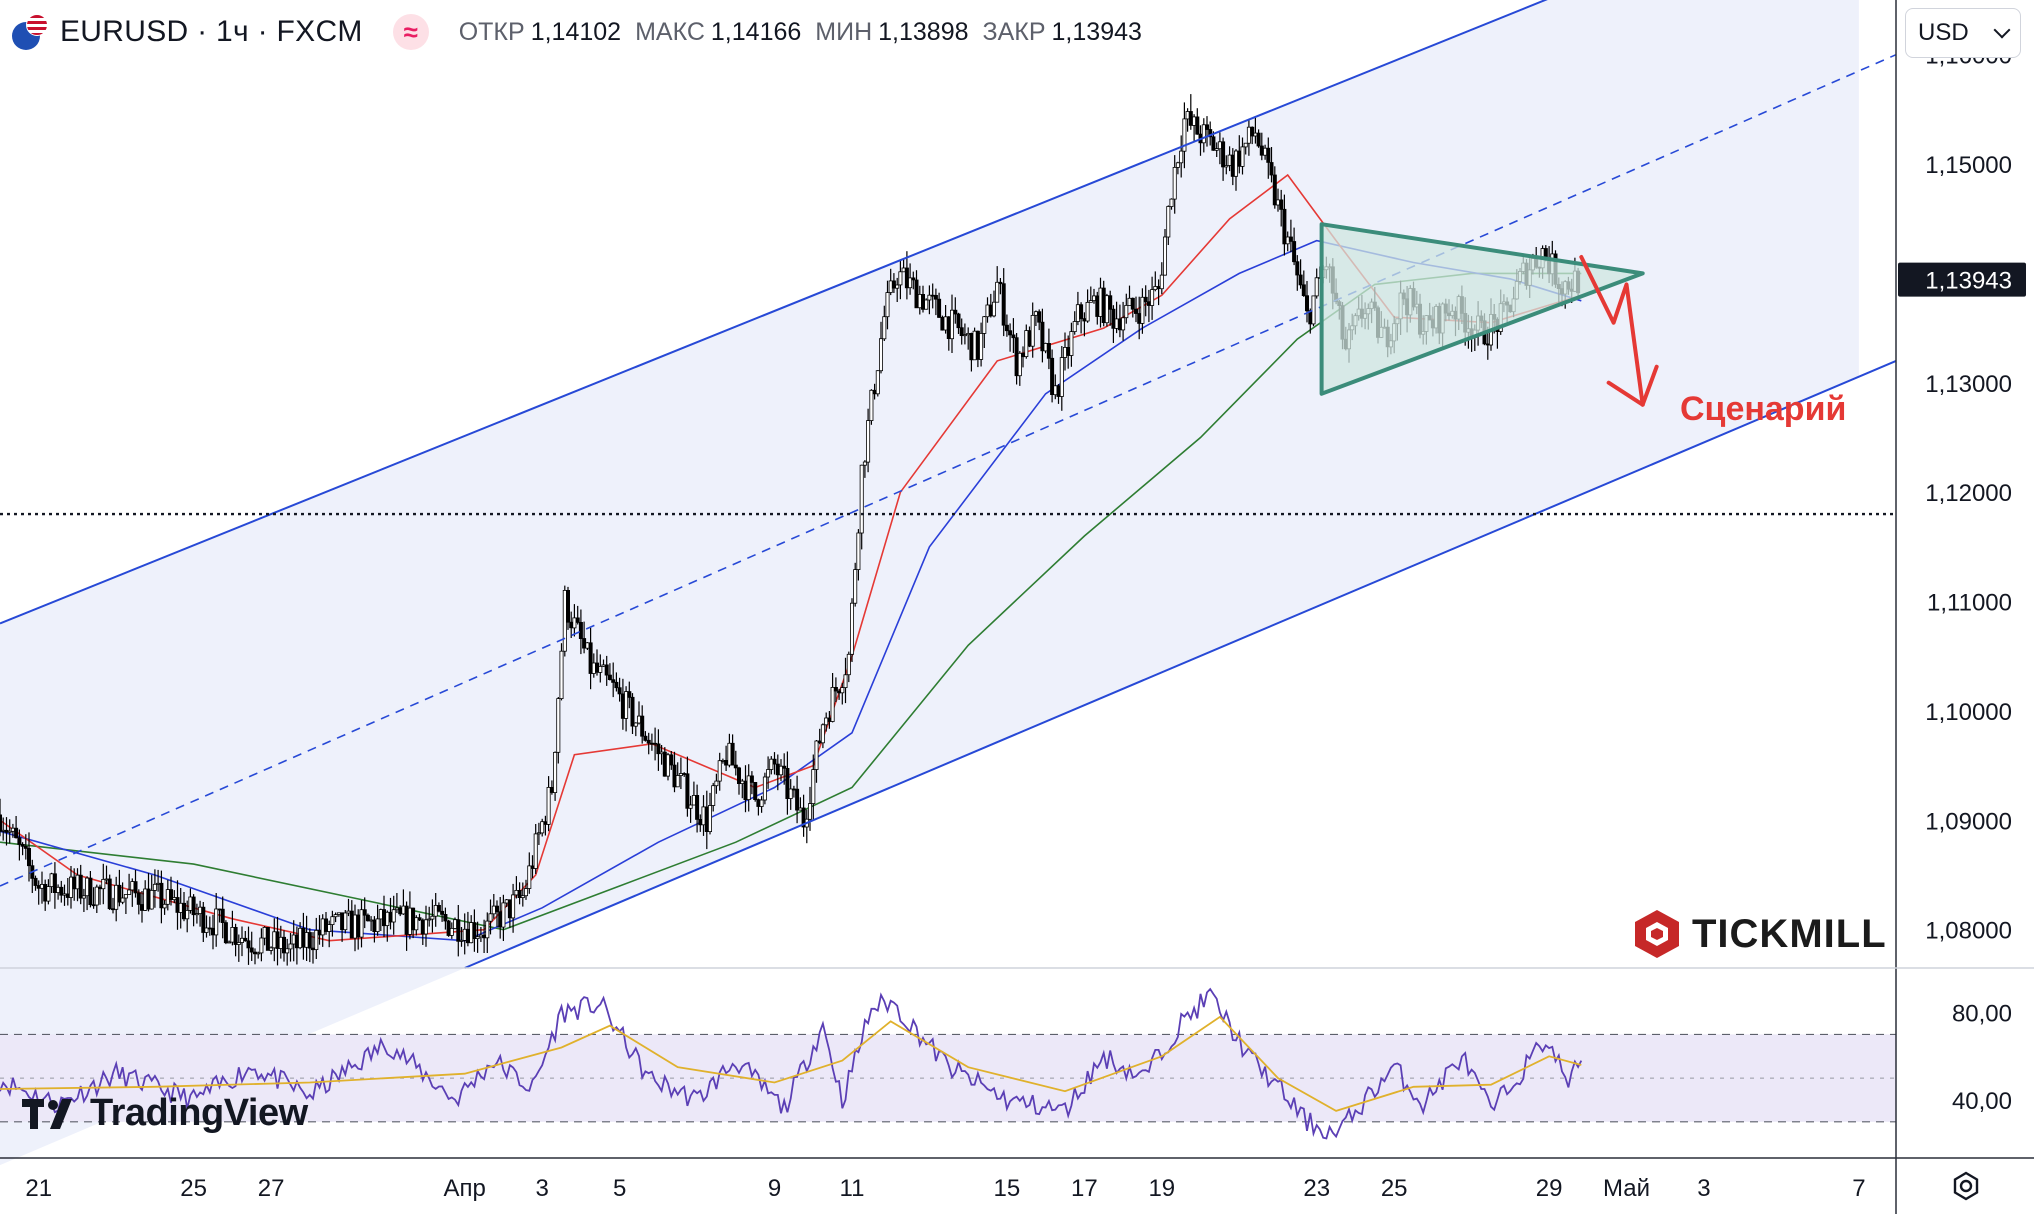 The height and width of the screenshot is (1214, 2034). I want to click on gear-icon, so click(1966, 1186).